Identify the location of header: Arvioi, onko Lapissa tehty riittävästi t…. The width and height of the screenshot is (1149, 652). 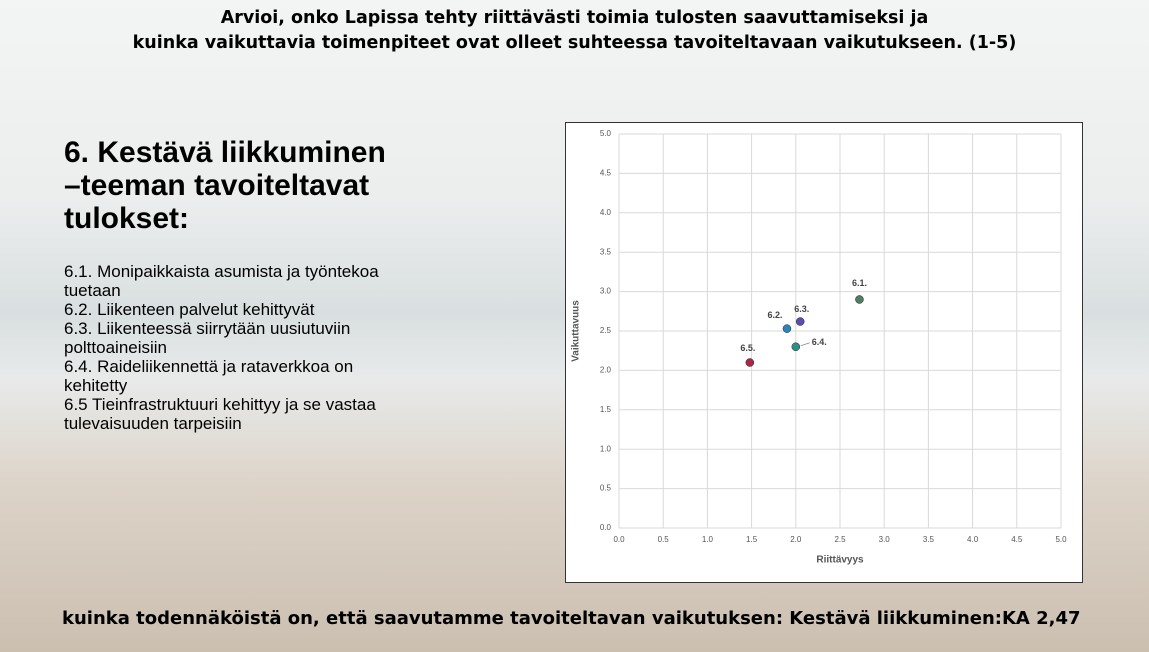
(574, 31).